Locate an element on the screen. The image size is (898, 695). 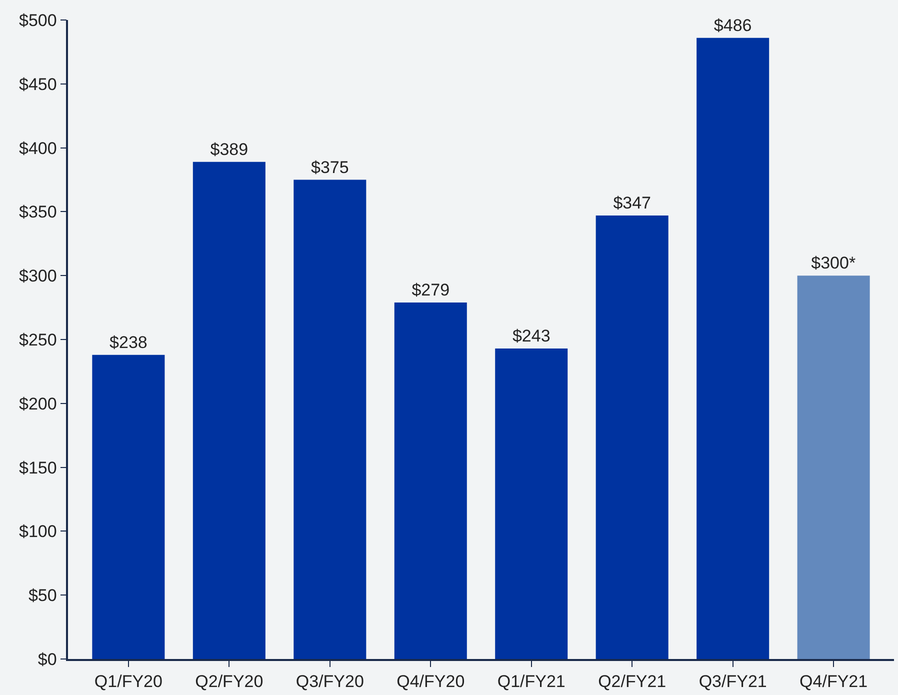
data-label: $486 is located at coordinates (733, 25).